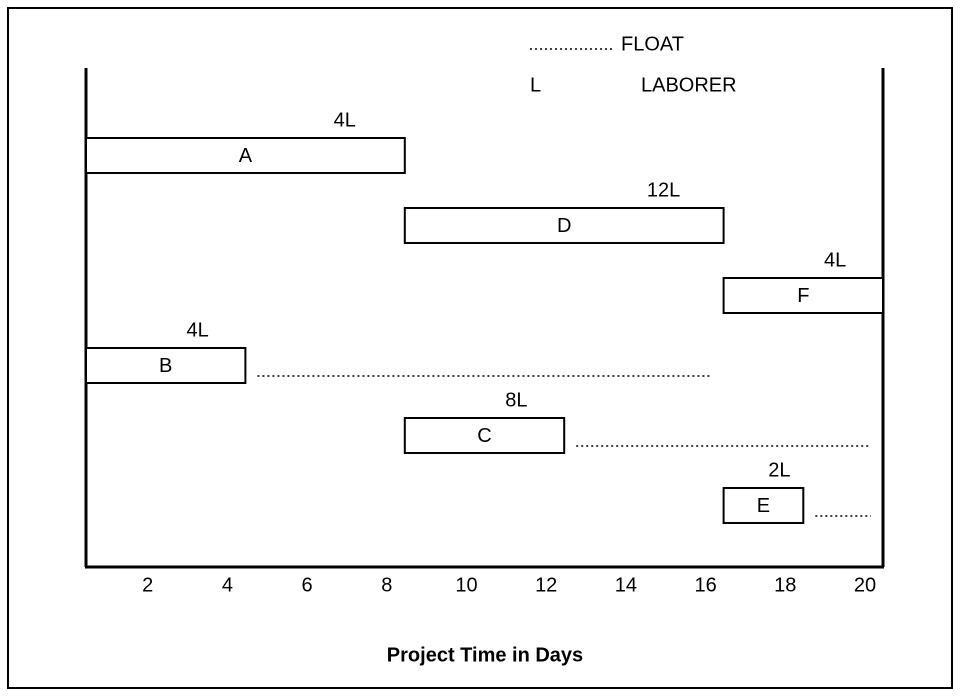  I want to click on task-label: B, so click(165, 366).